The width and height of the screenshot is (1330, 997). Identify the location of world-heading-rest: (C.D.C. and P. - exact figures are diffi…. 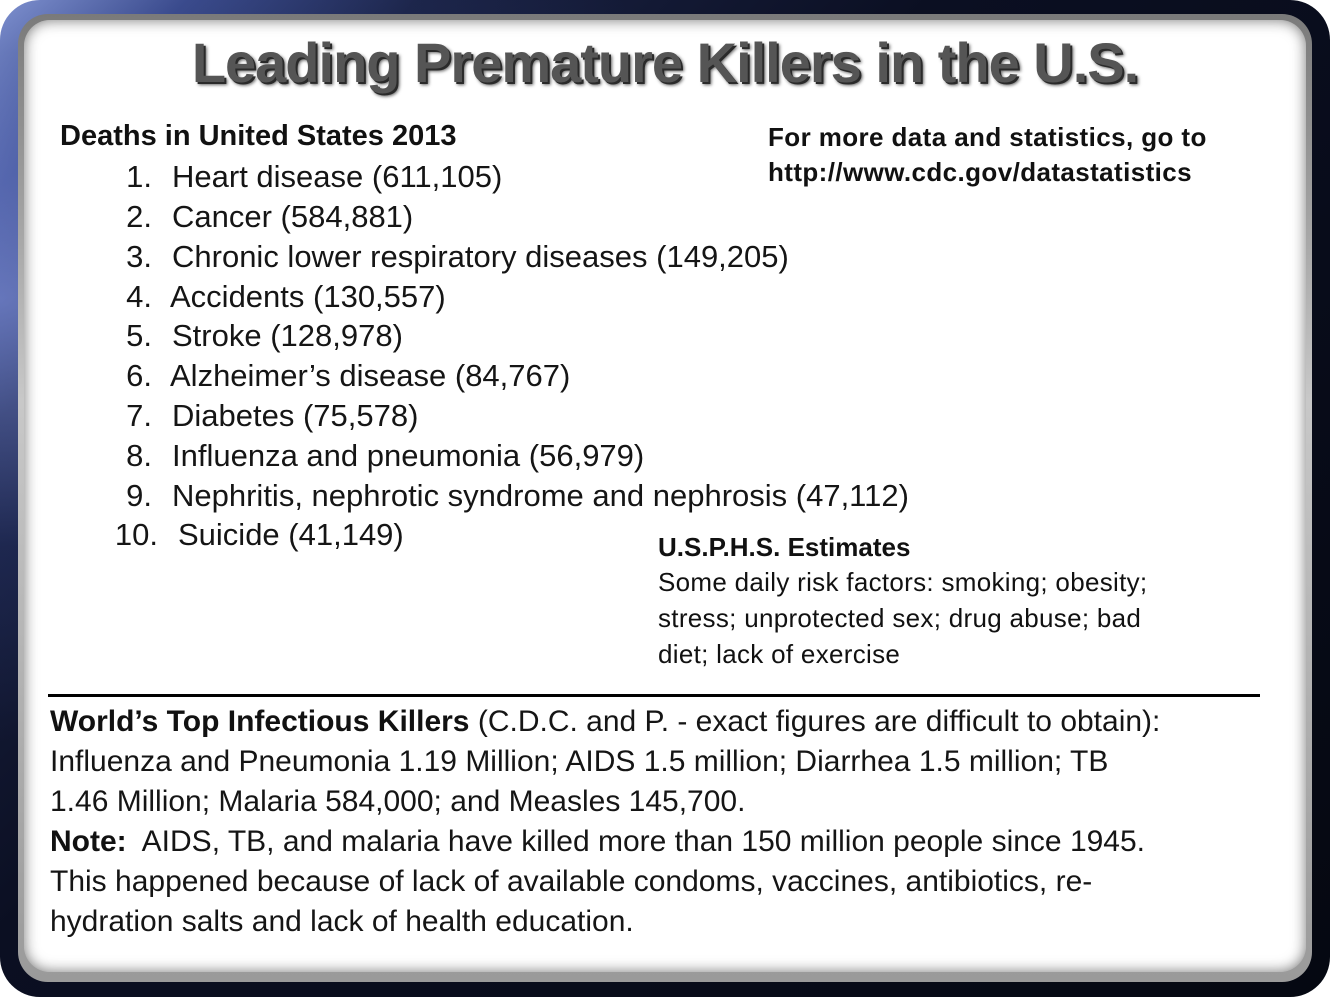
(815, 721).